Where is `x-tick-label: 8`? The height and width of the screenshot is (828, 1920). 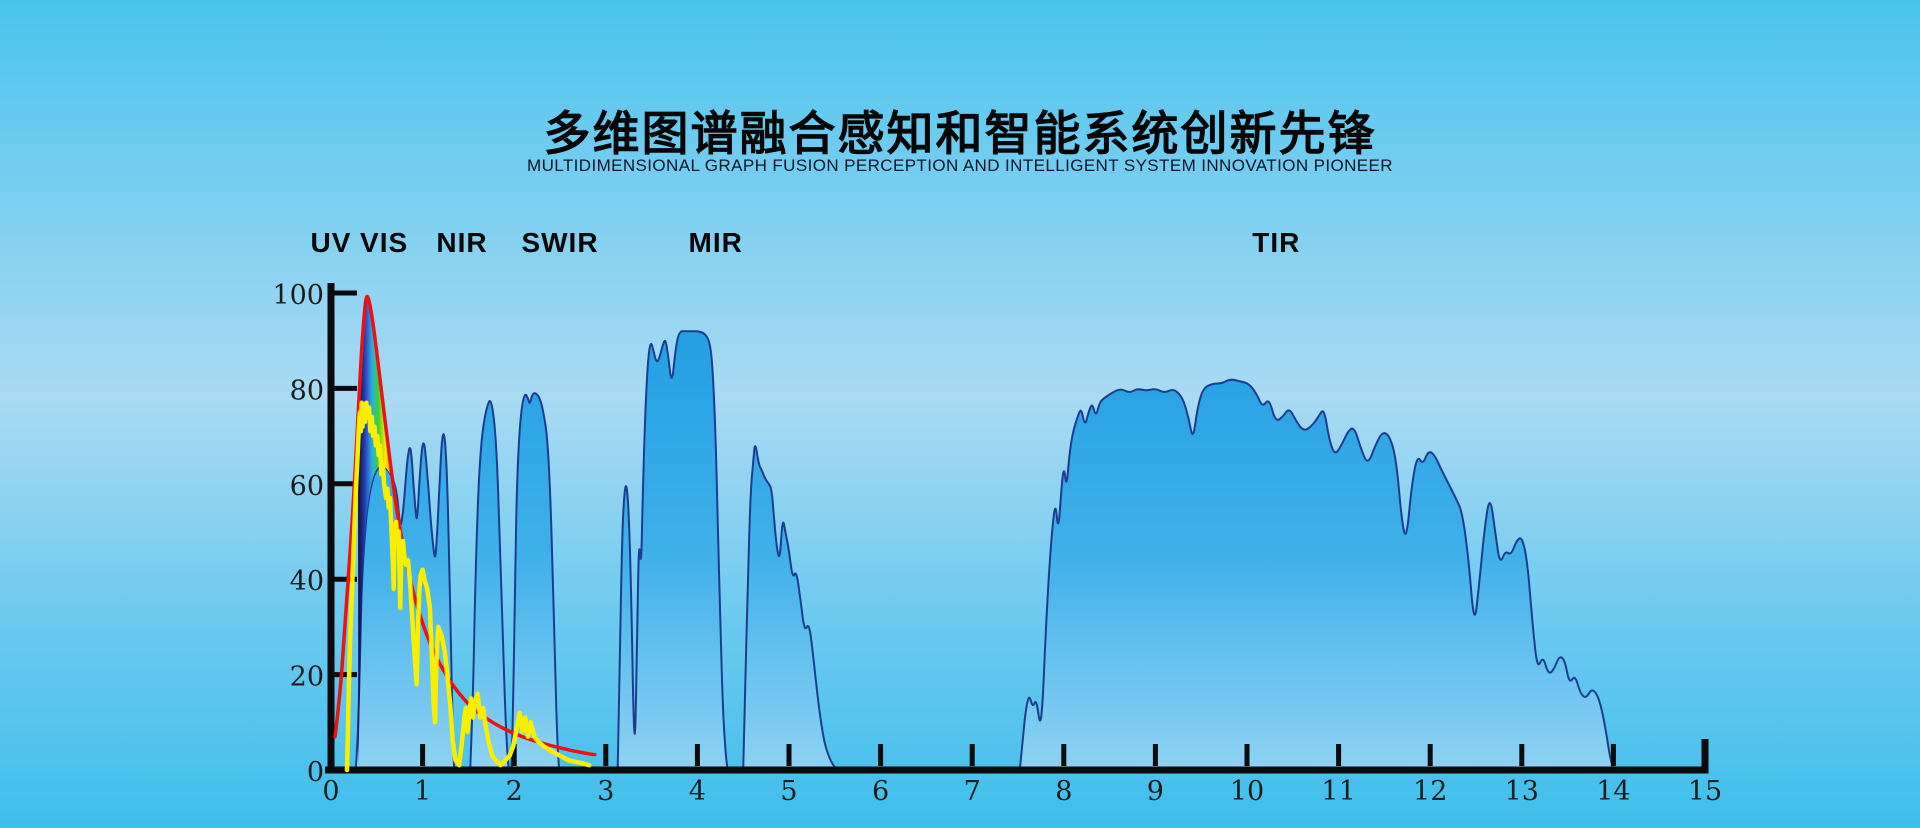
x-tick-label: 8 is located at coordinates (1063, 791).